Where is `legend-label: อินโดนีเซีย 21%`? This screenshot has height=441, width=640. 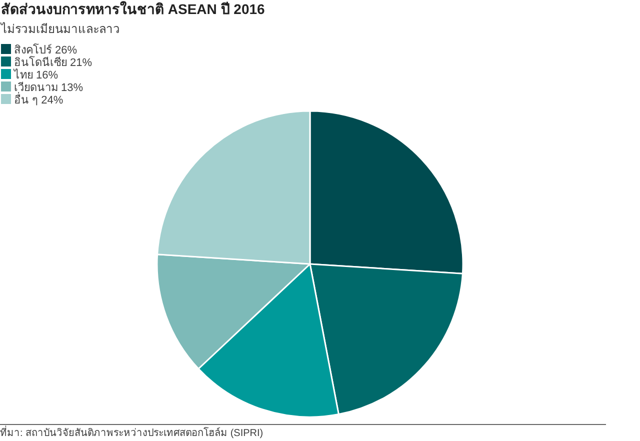 legend-label: อินโดนีเซีย 21% is located at coordinates (53, 62).